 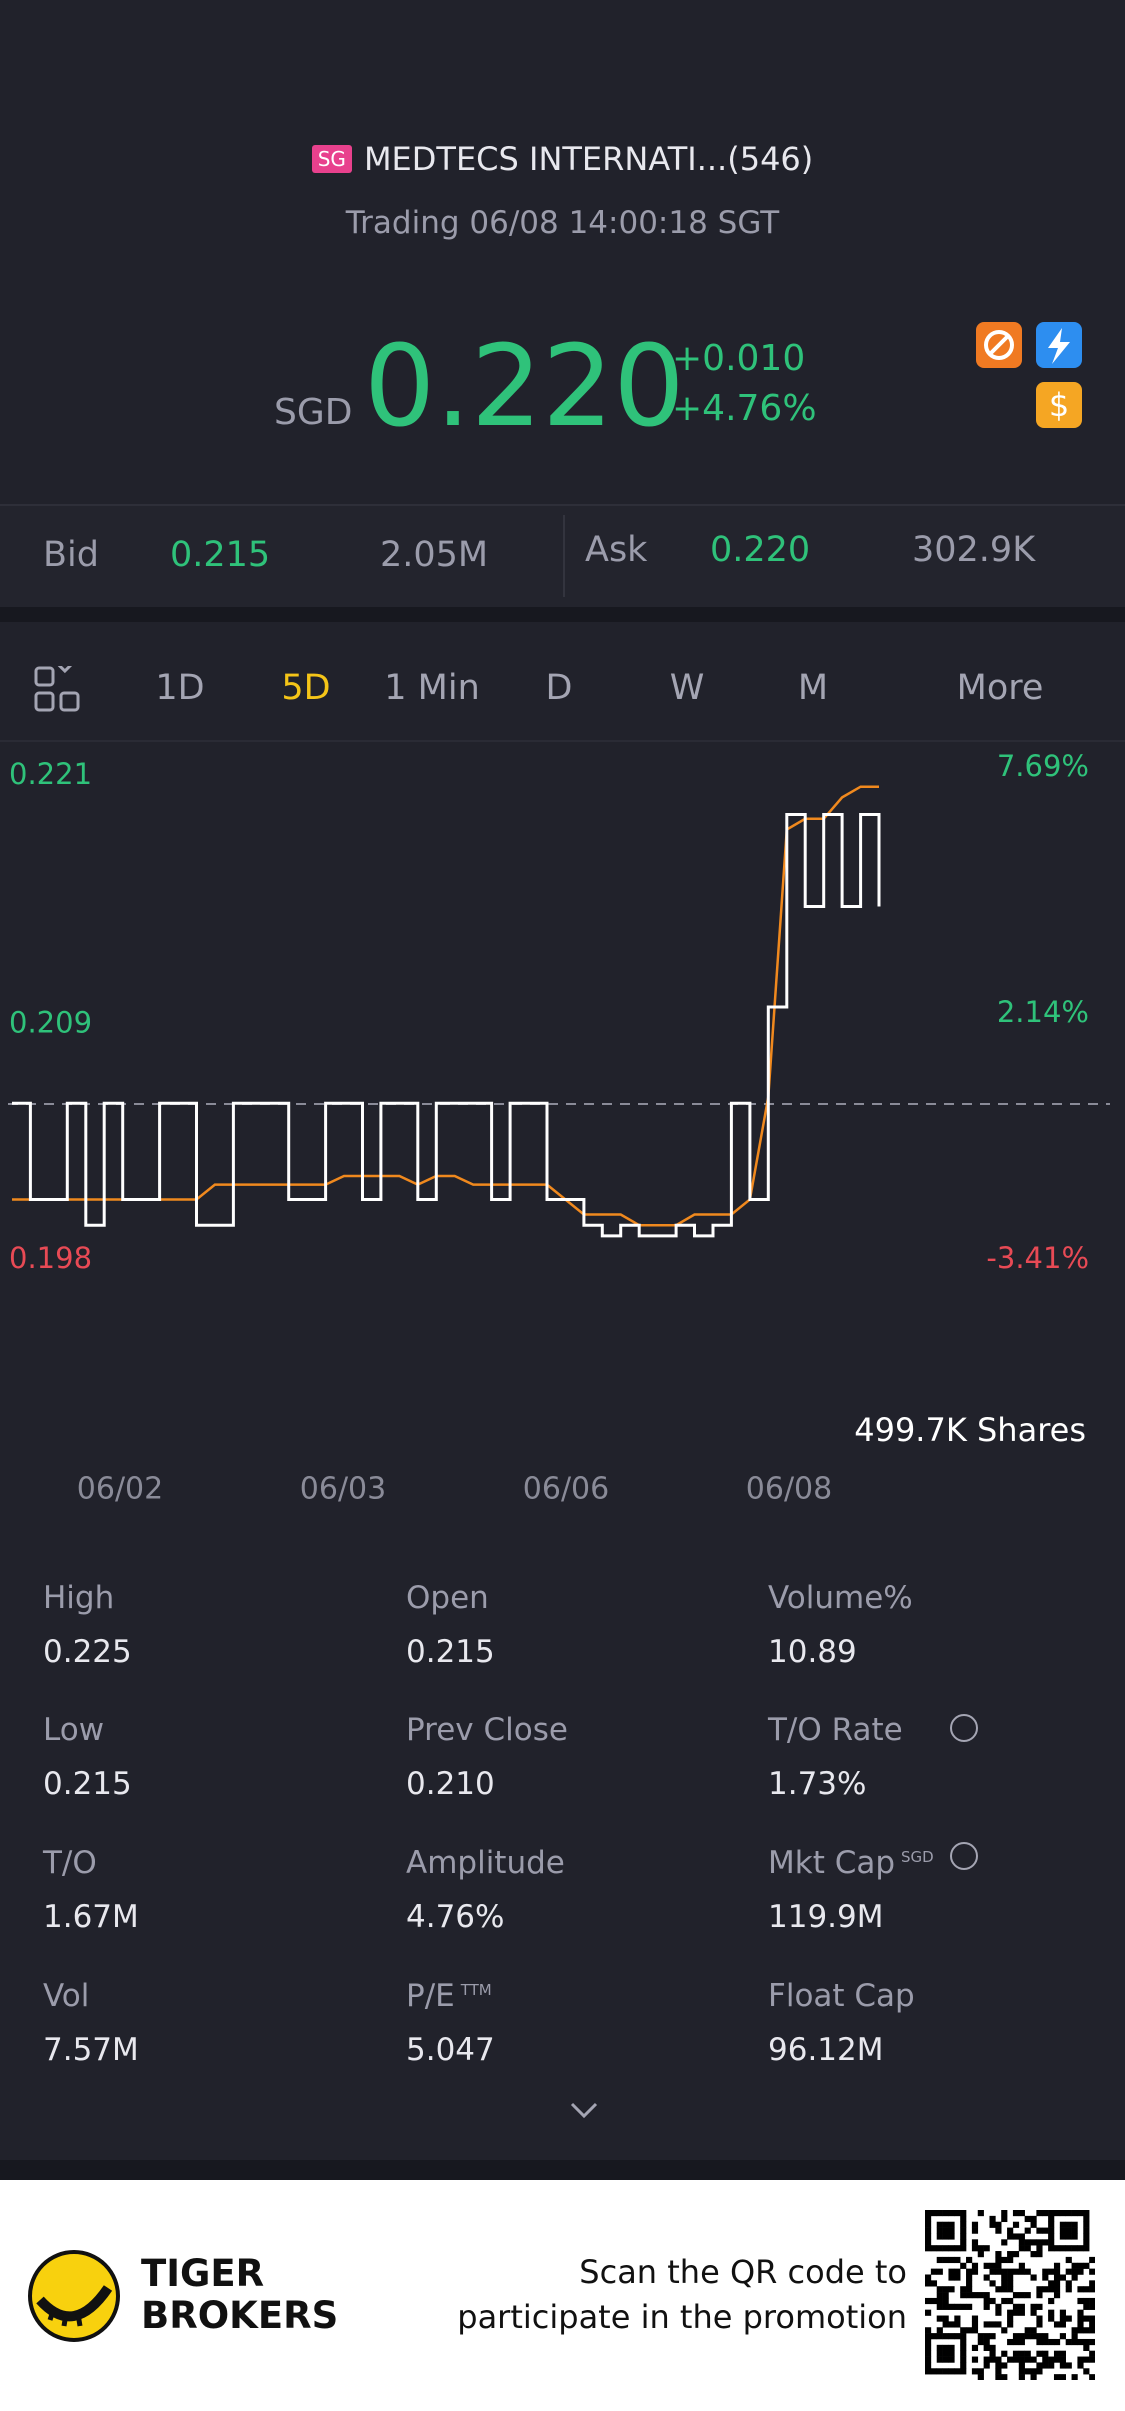 I want to click on grid-icon, so click(x=57, y=689).